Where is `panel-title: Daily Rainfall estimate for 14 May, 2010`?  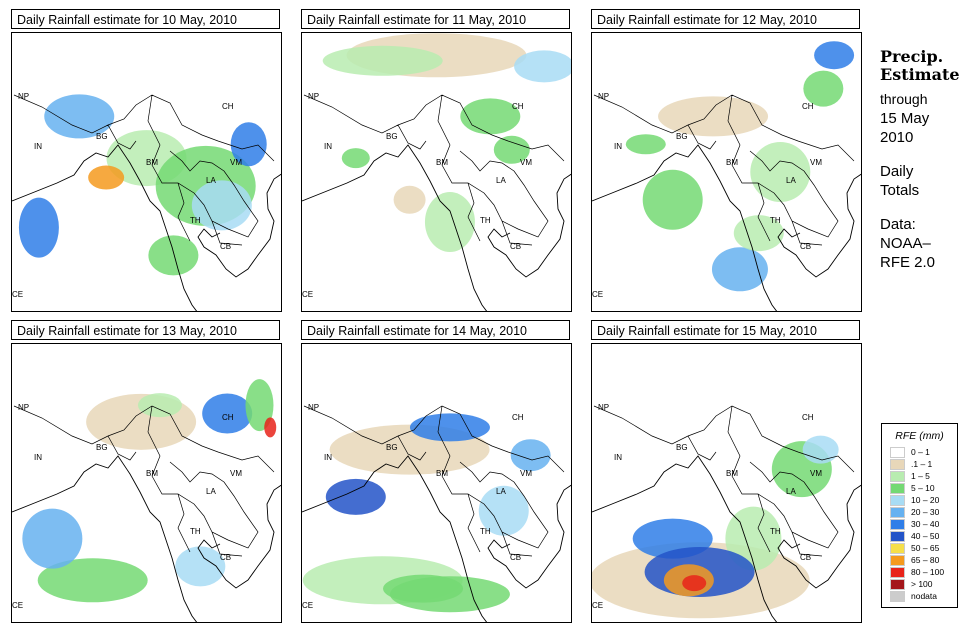
panel-title: Daily Rainfall estimate for 14 May, 2010 is located at coordinates (435, 330).